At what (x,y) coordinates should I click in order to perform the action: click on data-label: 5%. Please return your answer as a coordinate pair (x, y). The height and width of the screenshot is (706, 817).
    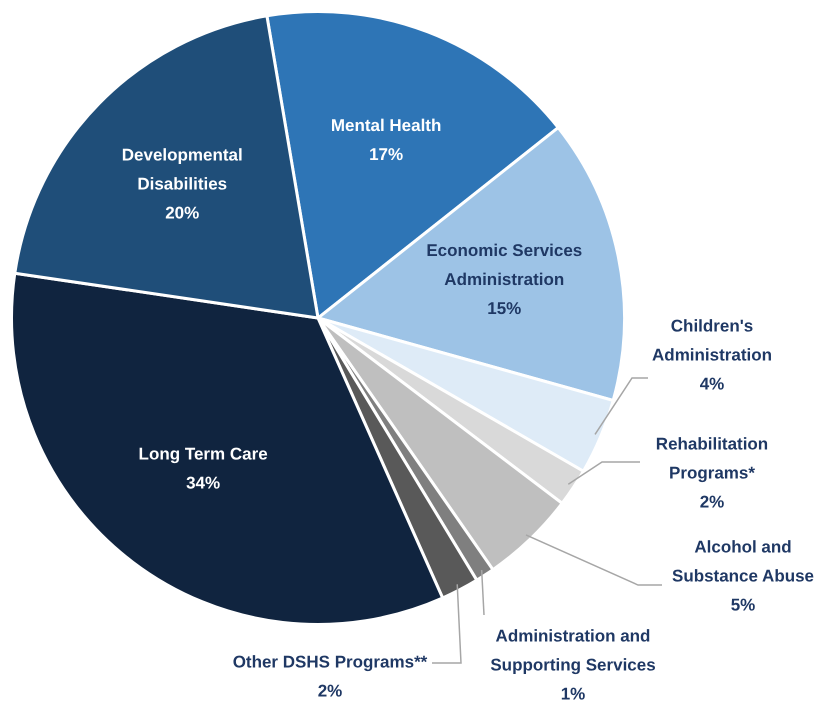
    Looking at the image, I should click on (743, 605).